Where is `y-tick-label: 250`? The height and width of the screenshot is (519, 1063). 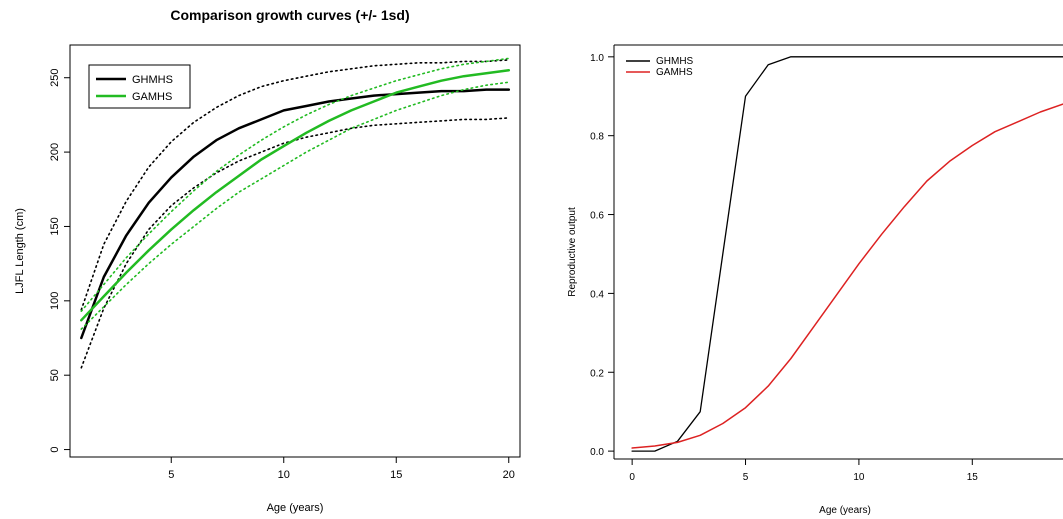
y-tick-label: 250 is located at coordinates (55, 78).